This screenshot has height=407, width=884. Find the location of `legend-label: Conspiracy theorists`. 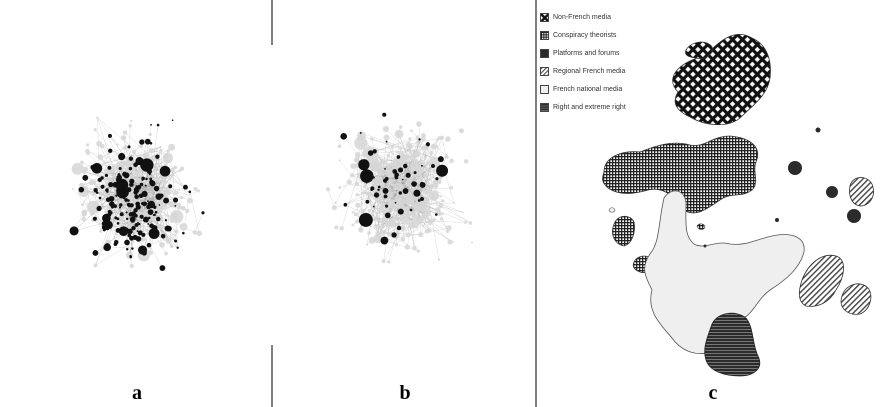

legend-label: Conspiracy theorists is located at coordinates (585, 35).